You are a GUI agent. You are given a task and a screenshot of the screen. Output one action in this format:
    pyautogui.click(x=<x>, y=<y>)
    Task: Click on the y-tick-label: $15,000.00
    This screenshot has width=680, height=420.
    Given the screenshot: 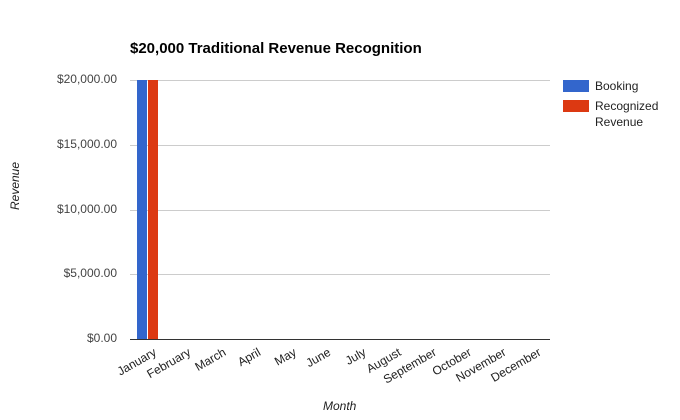 What is the action you would take?
    pyautogui.click(x=86, y=143)
    